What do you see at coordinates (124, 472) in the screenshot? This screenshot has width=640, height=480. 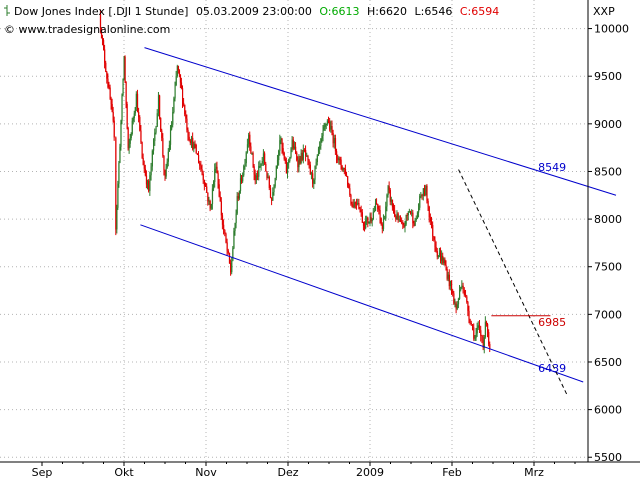 I see `x-tick-label: Okt` at bounding box center [124, 472].